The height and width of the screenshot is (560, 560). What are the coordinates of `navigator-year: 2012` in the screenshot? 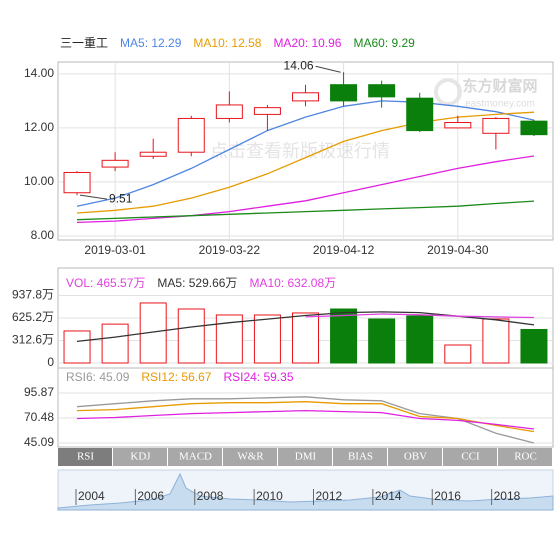 It's located at (329, 496).